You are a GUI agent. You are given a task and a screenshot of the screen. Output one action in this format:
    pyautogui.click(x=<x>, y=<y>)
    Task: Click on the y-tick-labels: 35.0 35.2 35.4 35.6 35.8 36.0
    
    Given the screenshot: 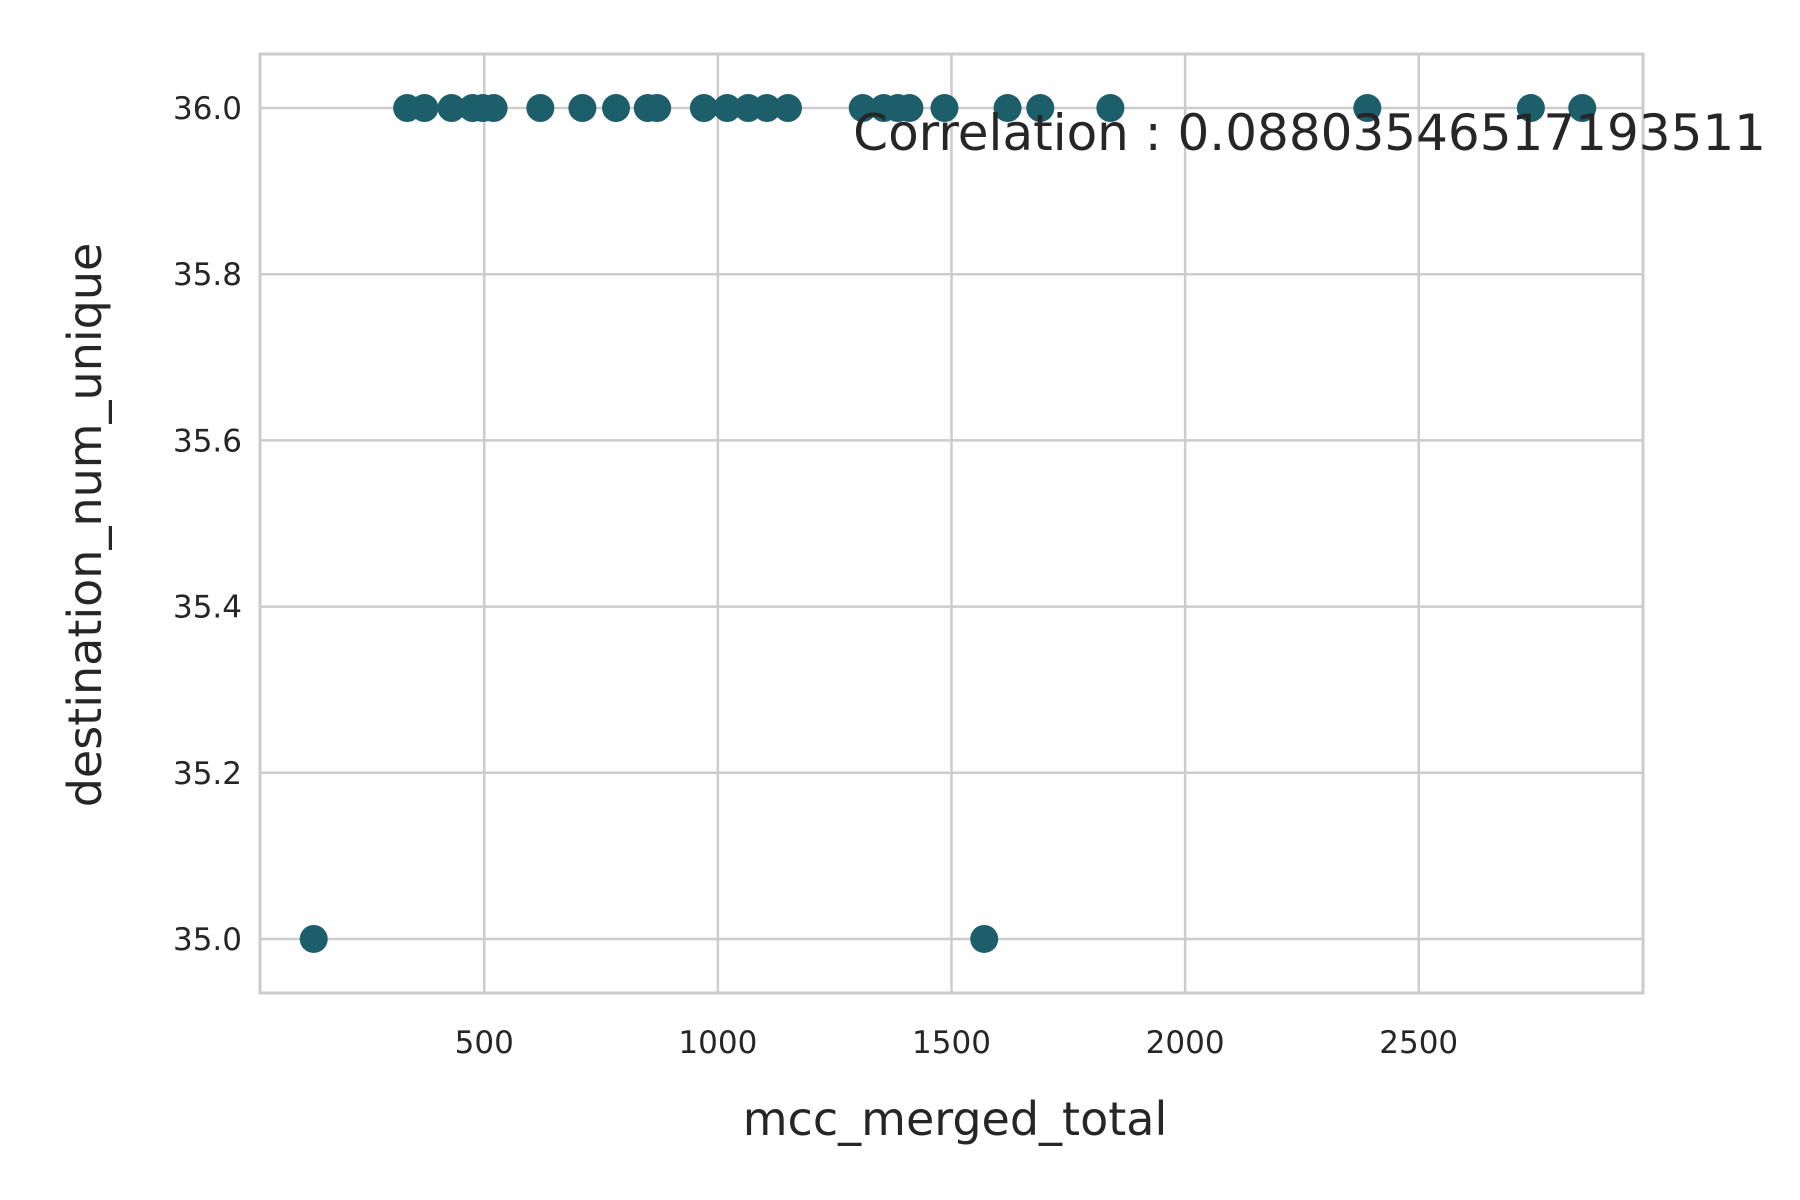 What is the action you would take?
    pyautogui.click(x=207, y=524)
    